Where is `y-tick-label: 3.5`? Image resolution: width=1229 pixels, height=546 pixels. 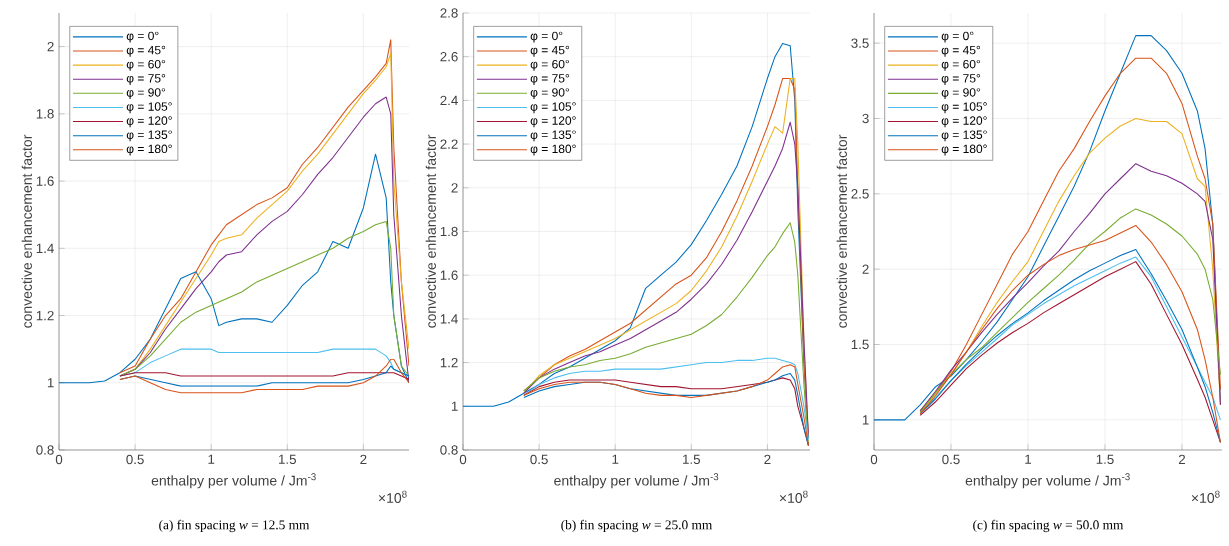 y-tick-label: 3.5 is located at coordinates (860, 43).